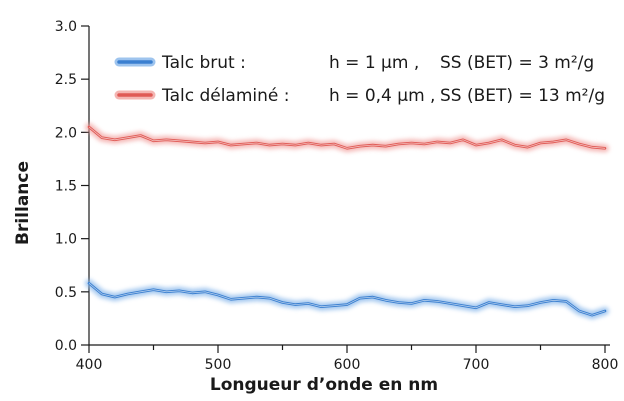  What do you see at coordinates (66, 293) in the screenshot?
I see `y-tick-label: 0.5` at bounding box center [66, 293].